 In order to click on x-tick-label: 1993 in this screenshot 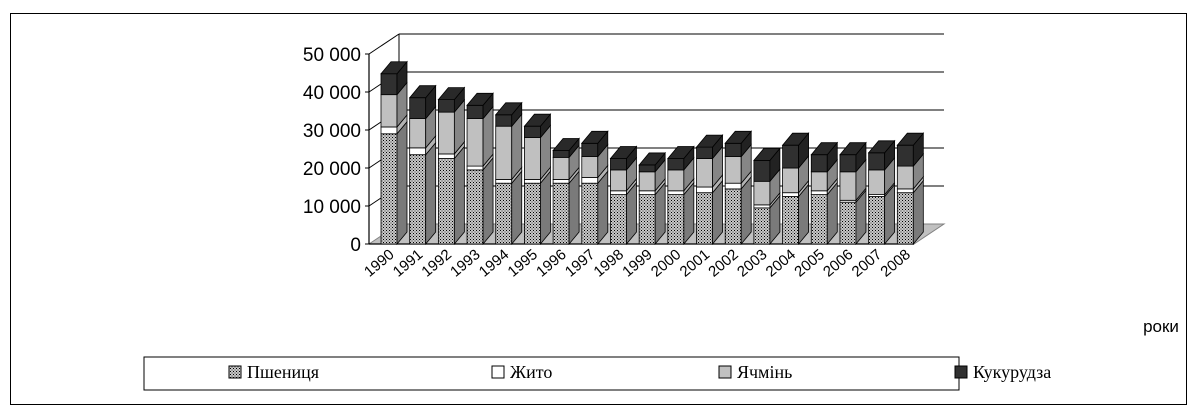, I will do `click(465, 263)`.